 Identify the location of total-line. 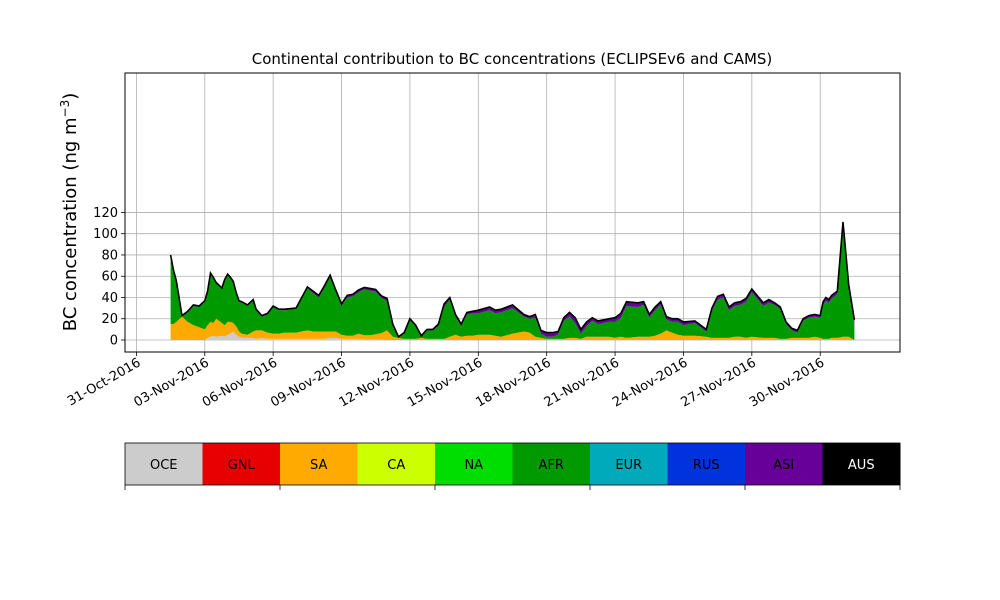
(512, 280).